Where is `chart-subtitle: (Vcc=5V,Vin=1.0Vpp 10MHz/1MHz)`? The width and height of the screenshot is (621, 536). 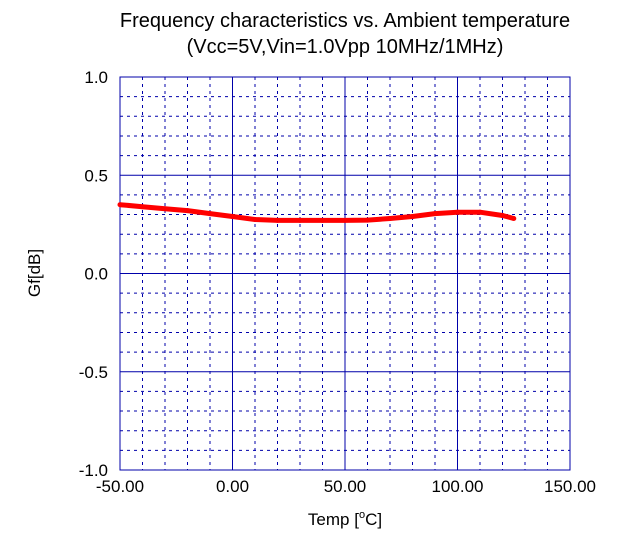
chart-subtitle: (Vcc=5V,Vin=1.0Vpp 10MHz/1MHz) is located at coordinates (345, 47).